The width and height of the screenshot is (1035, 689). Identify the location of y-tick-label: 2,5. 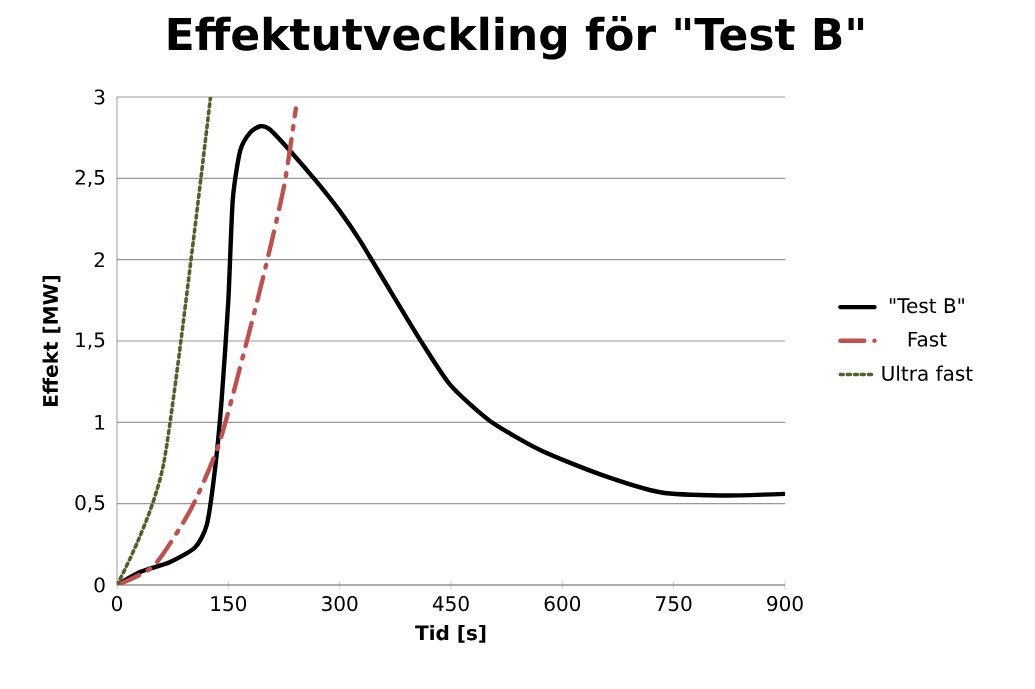
(90, 178).